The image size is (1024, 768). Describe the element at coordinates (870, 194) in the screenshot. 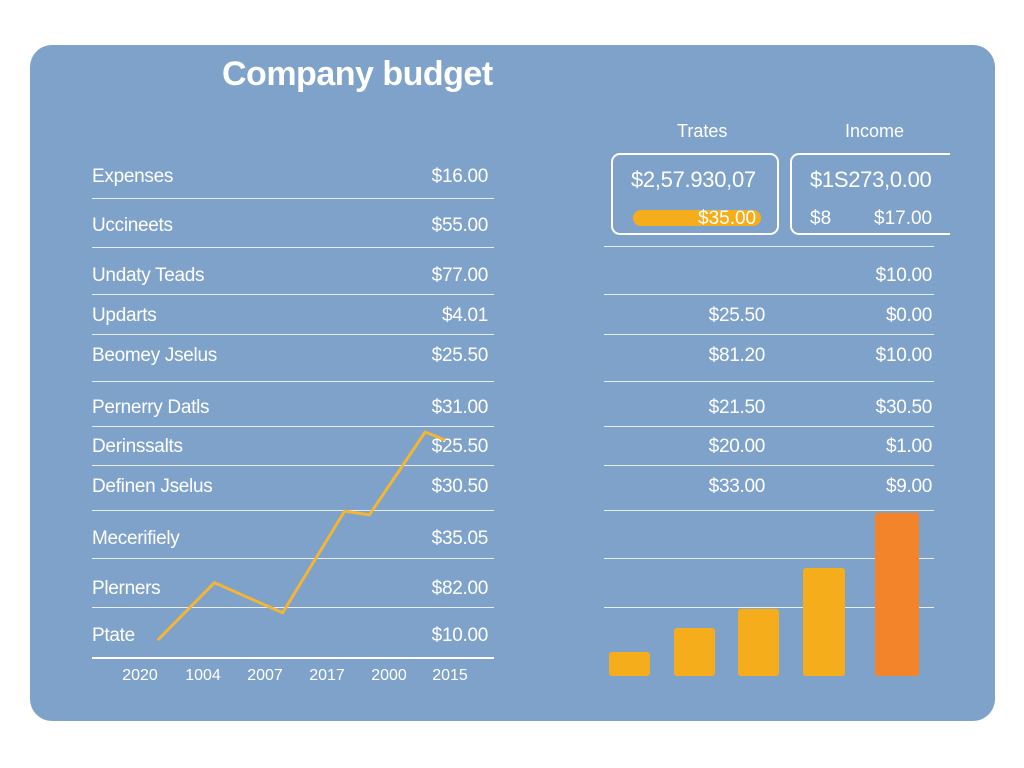

I see `income-summary-box: $1S273,0.00 $8 $17.00` at that location.